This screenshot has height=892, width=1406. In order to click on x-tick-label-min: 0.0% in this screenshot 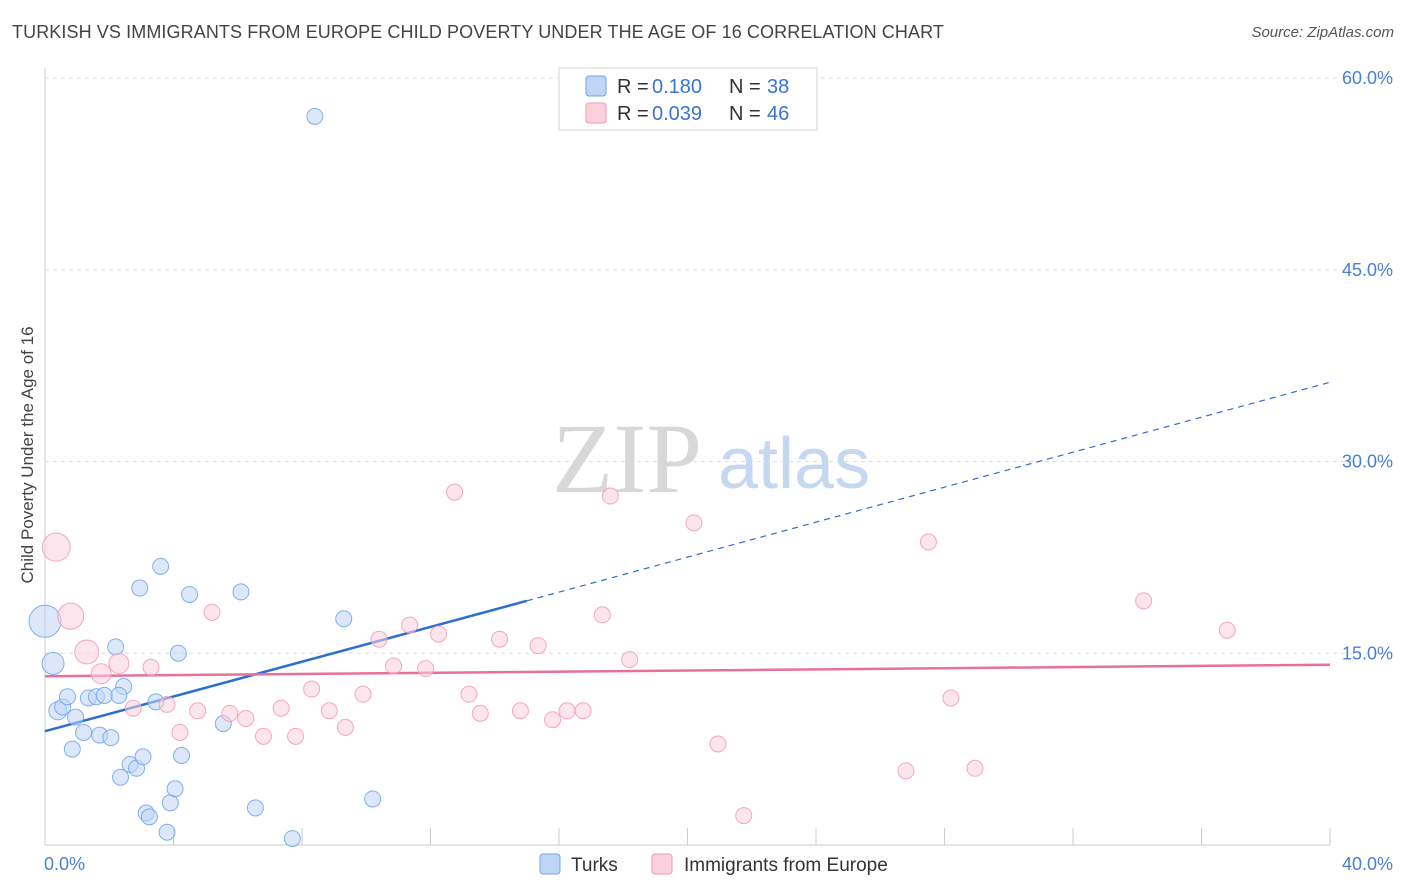, I will do `click(64, 864)`.